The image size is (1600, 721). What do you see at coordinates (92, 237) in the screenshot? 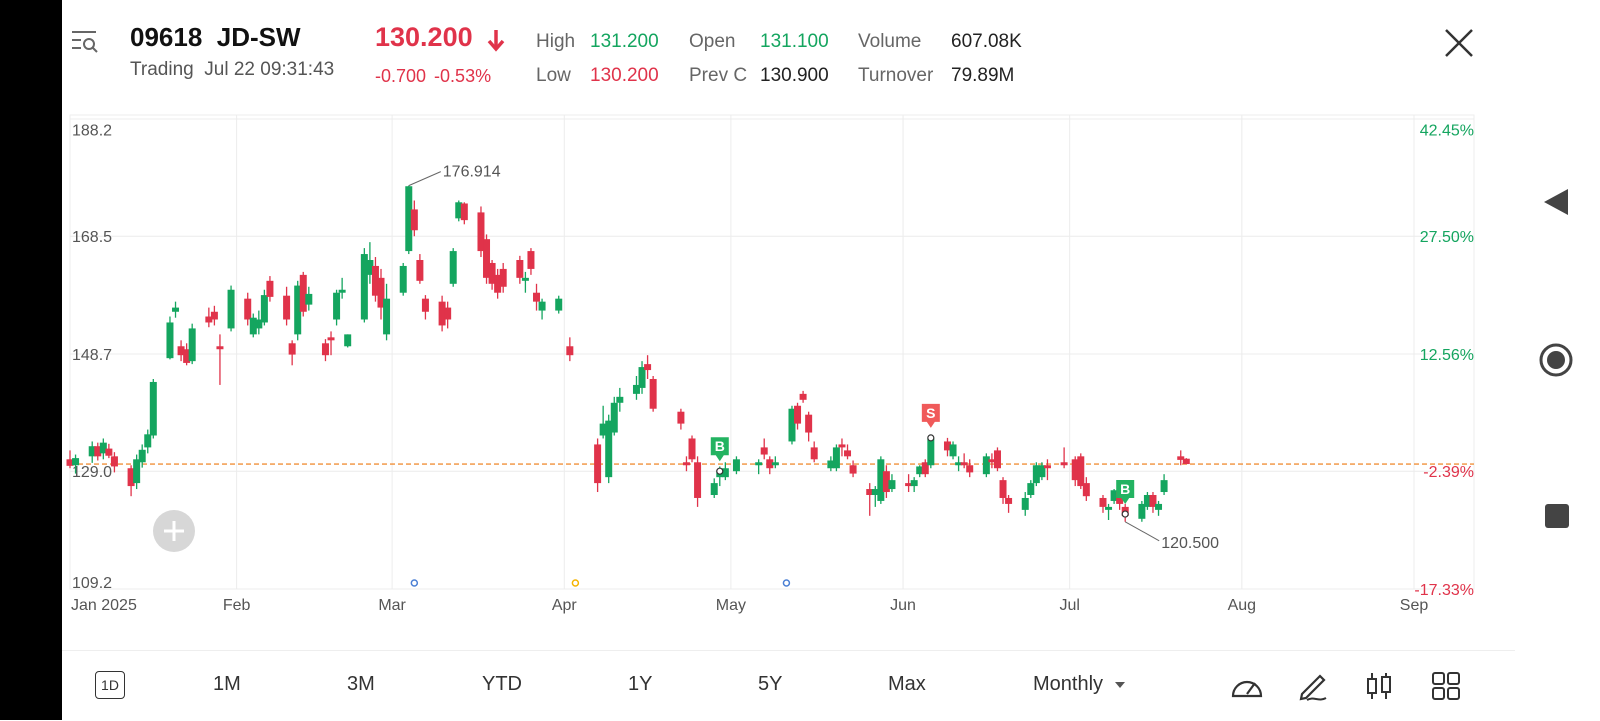
I see `y-tick-label: 168.5` at bounding box center [92, 237].